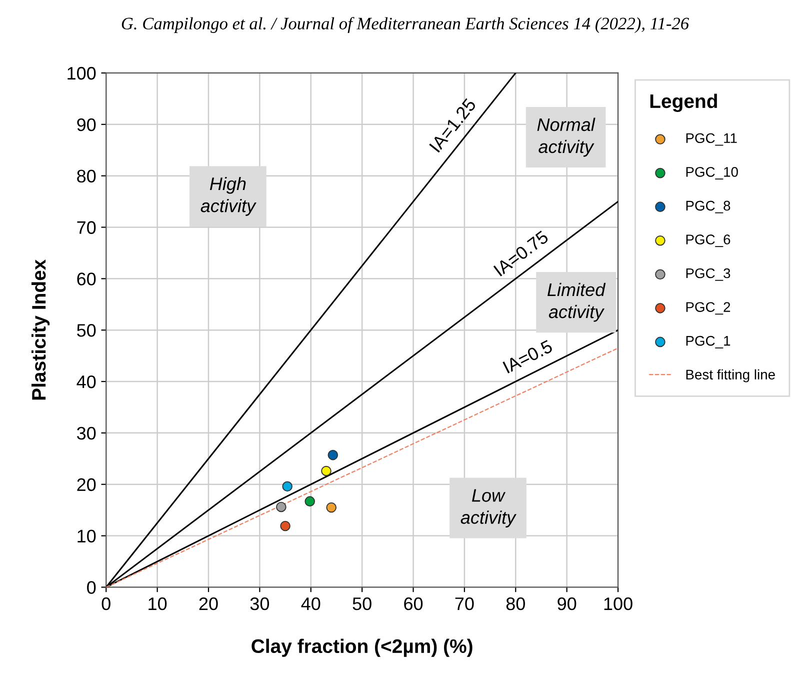 The width and height of the screenshot is (810, 682). What do you see at coordinates (86, 381) in the screenshot?
I see `y-tick-label: 40` at bounding box center [86, 381].